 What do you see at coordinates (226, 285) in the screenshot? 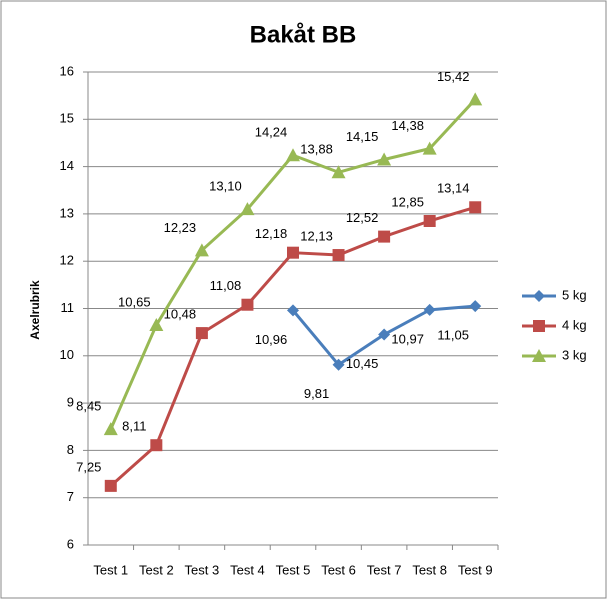
I see `data-label: 11,08` at bounding box center [226, 285].